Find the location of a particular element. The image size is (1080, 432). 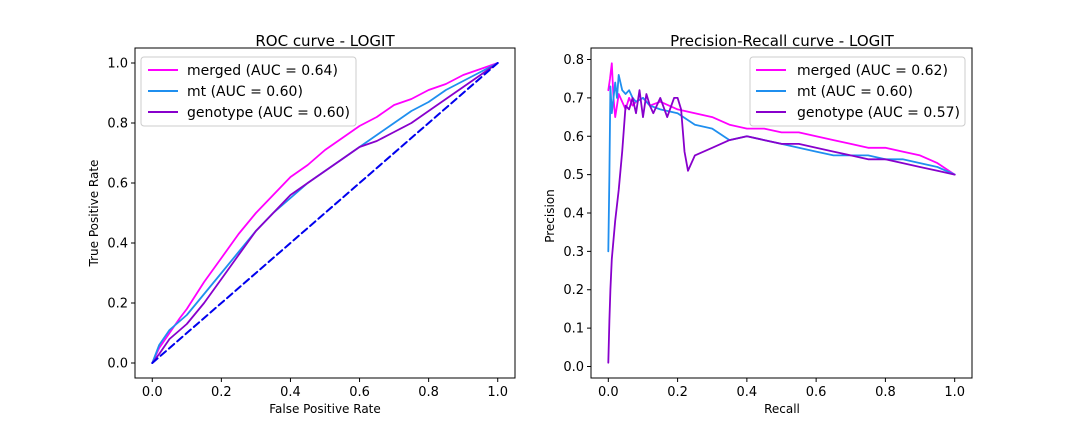

pr-y-tick-label: 0.3 is located at coordinates (573, 252).